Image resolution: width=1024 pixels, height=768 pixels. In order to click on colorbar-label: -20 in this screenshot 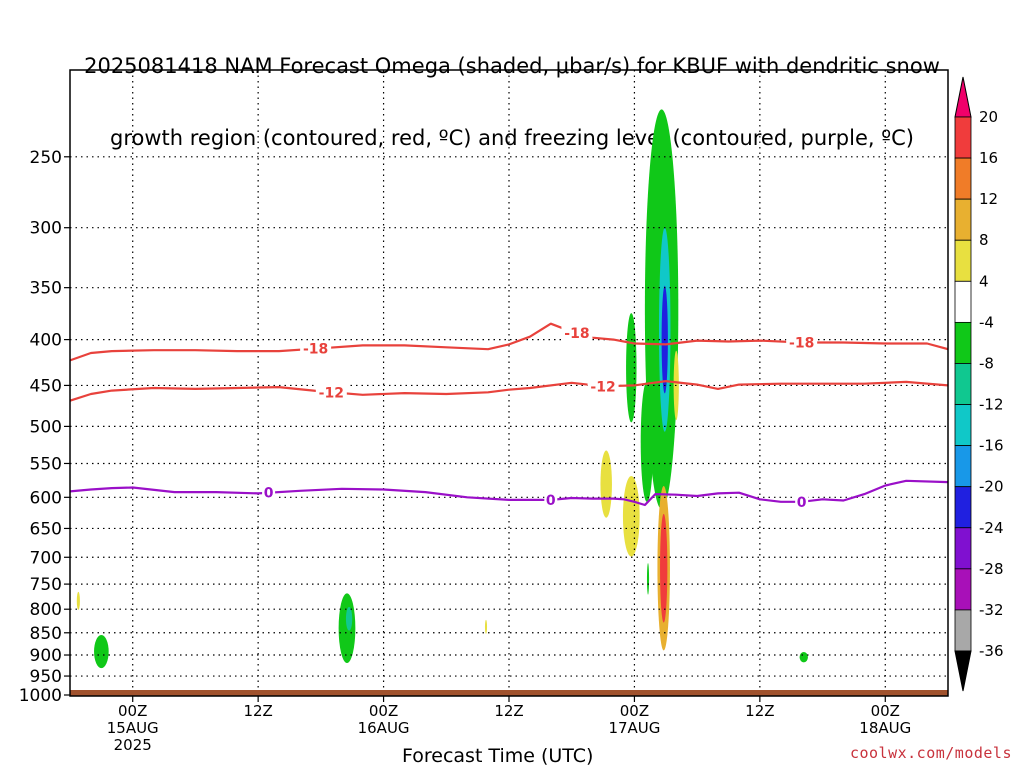, I will do `click(991, 487)`.